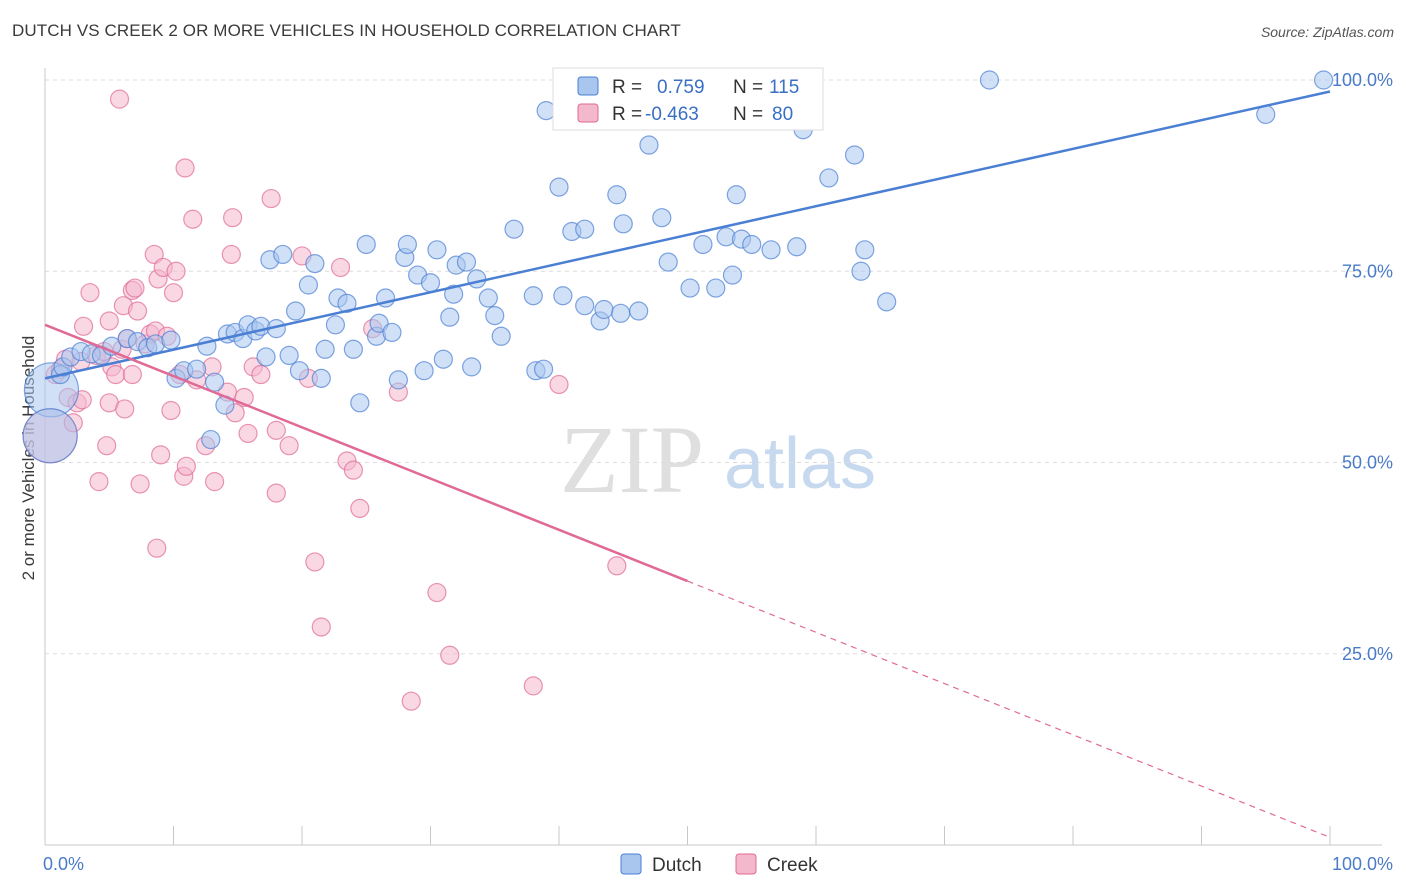  I want to click on watermark-atlas: atlas, so click(800, 464).